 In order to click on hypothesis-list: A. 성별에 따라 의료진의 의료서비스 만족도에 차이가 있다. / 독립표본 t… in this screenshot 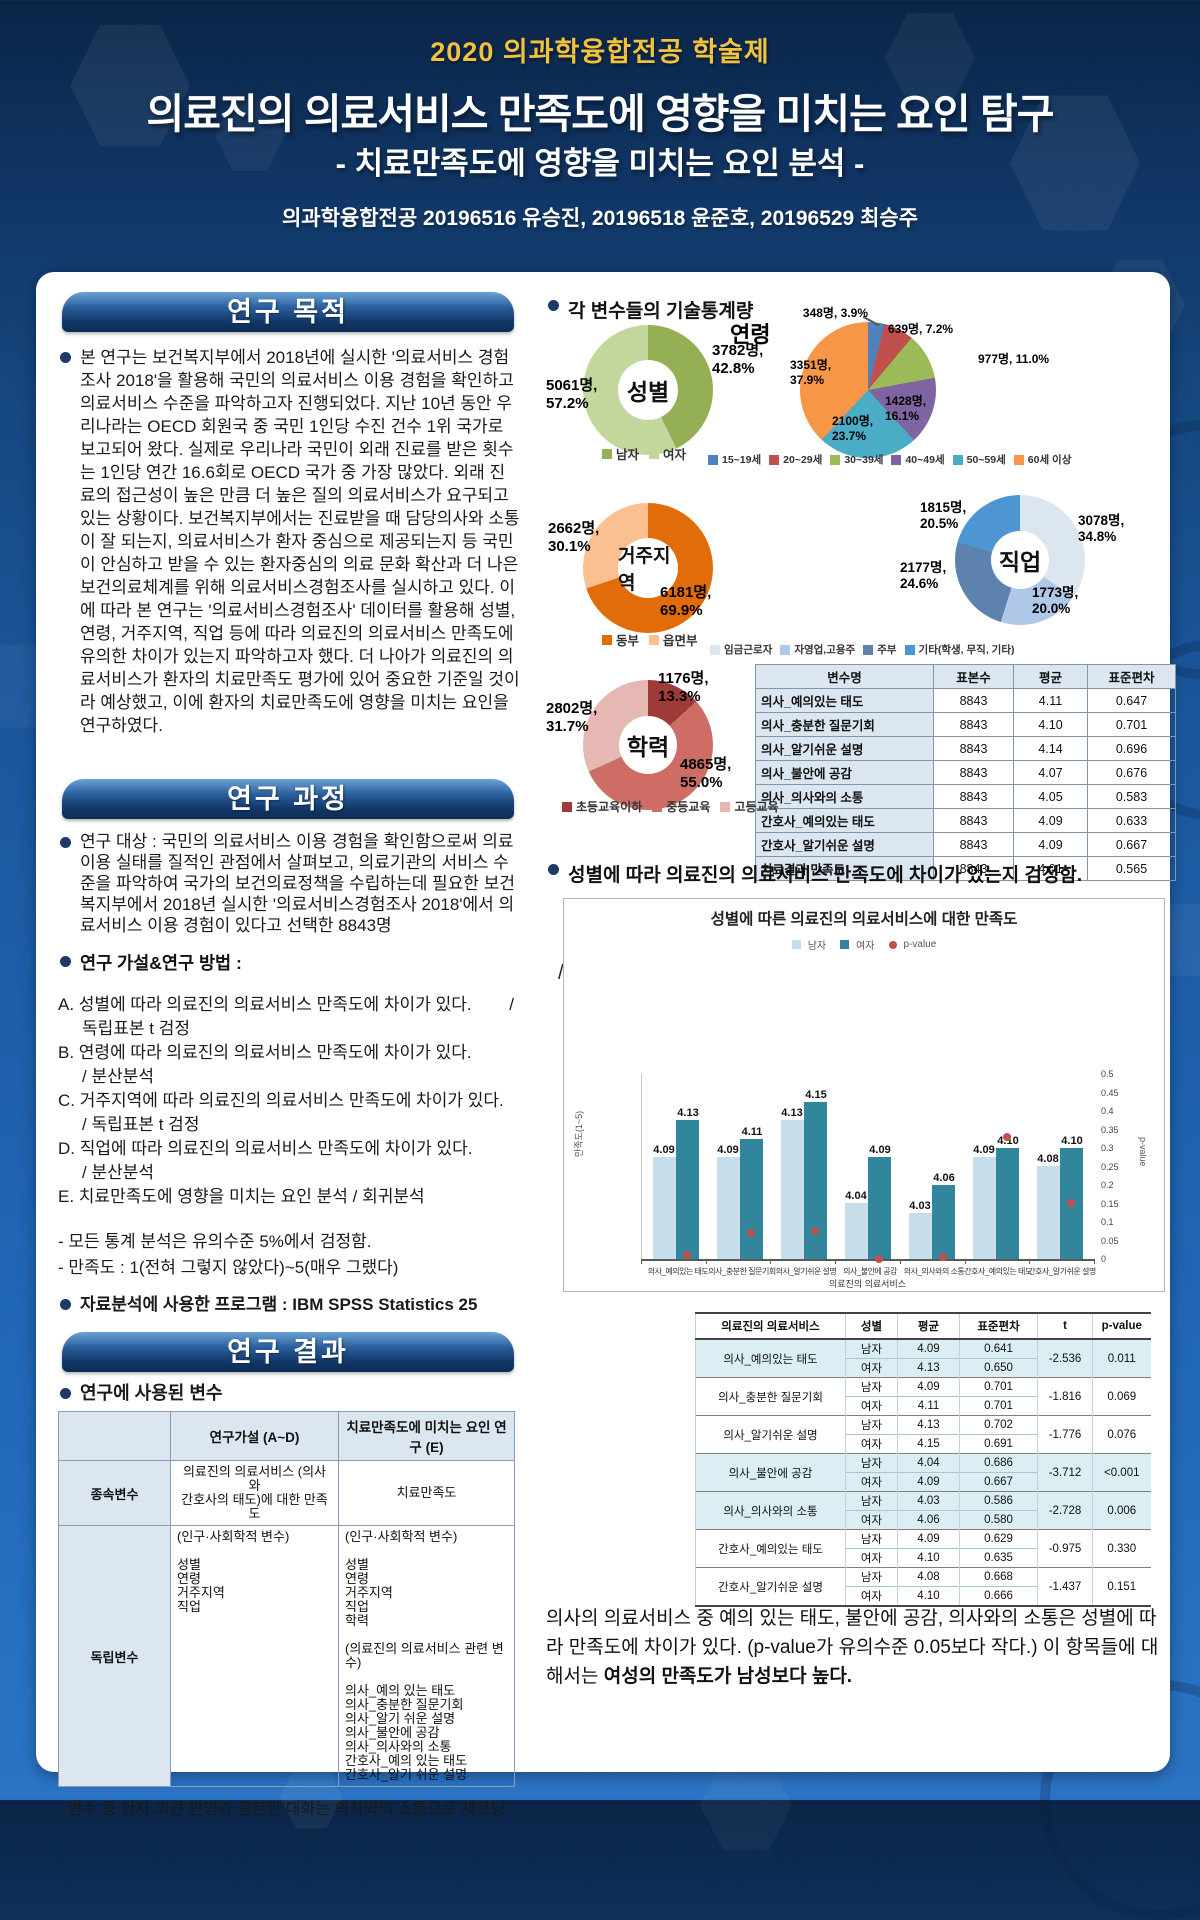, I will do `click(289, 1101)`.